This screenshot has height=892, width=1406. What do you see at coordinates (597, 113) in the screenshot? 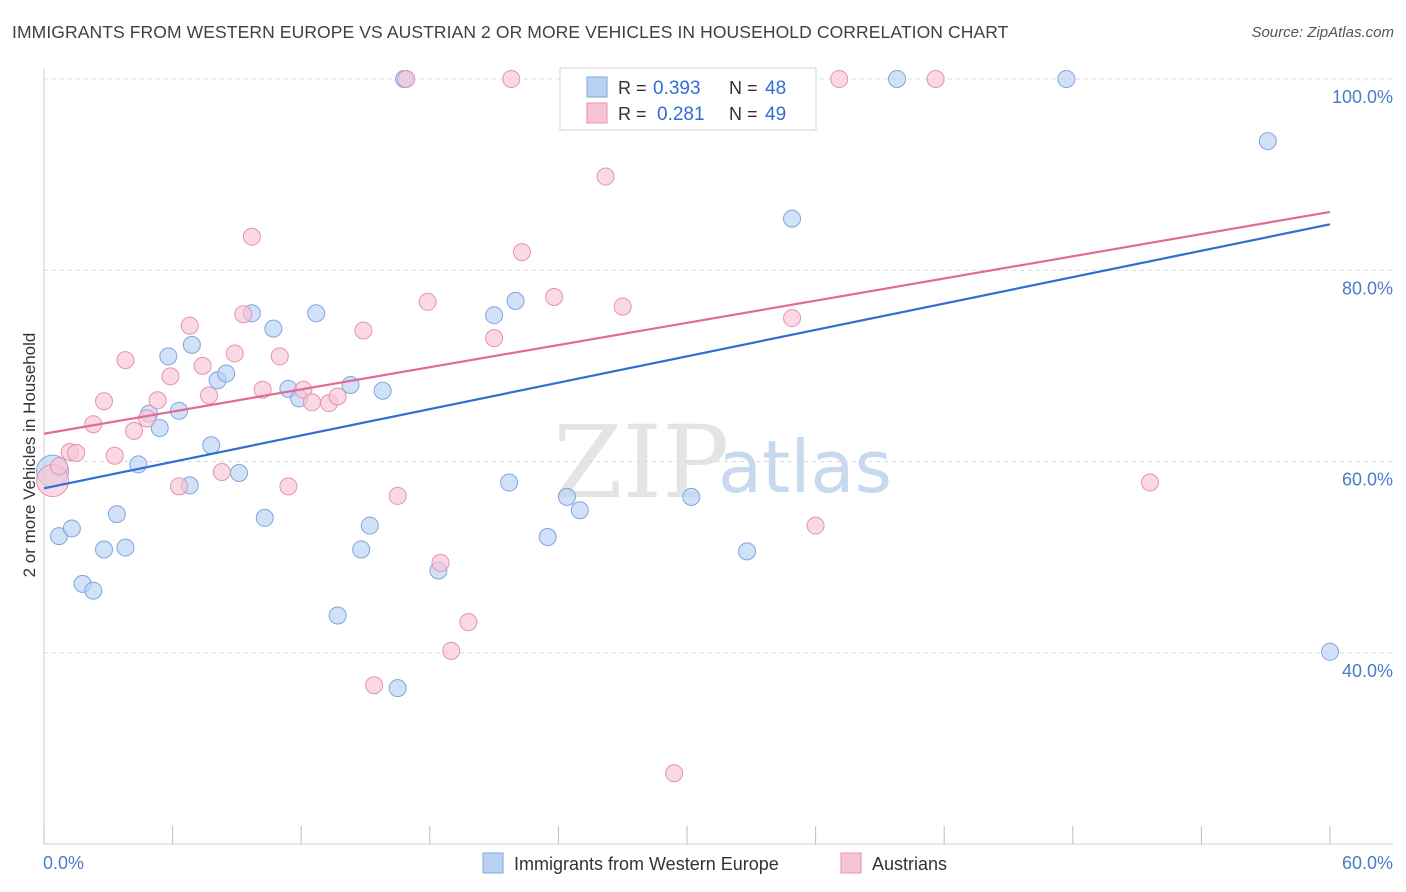
I see `legend-swatch-pink` at bounding box center [597, 113].